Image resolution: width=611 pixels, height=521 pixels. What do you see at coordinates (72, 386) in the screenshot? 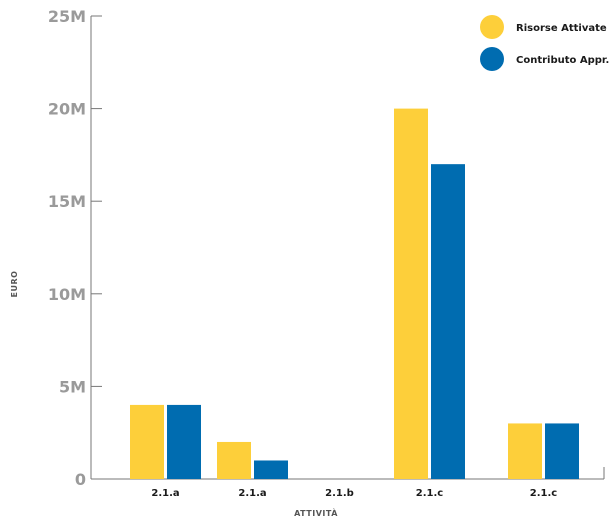
I see `y-tick-label: 5M` at bounding box center [72, 386].